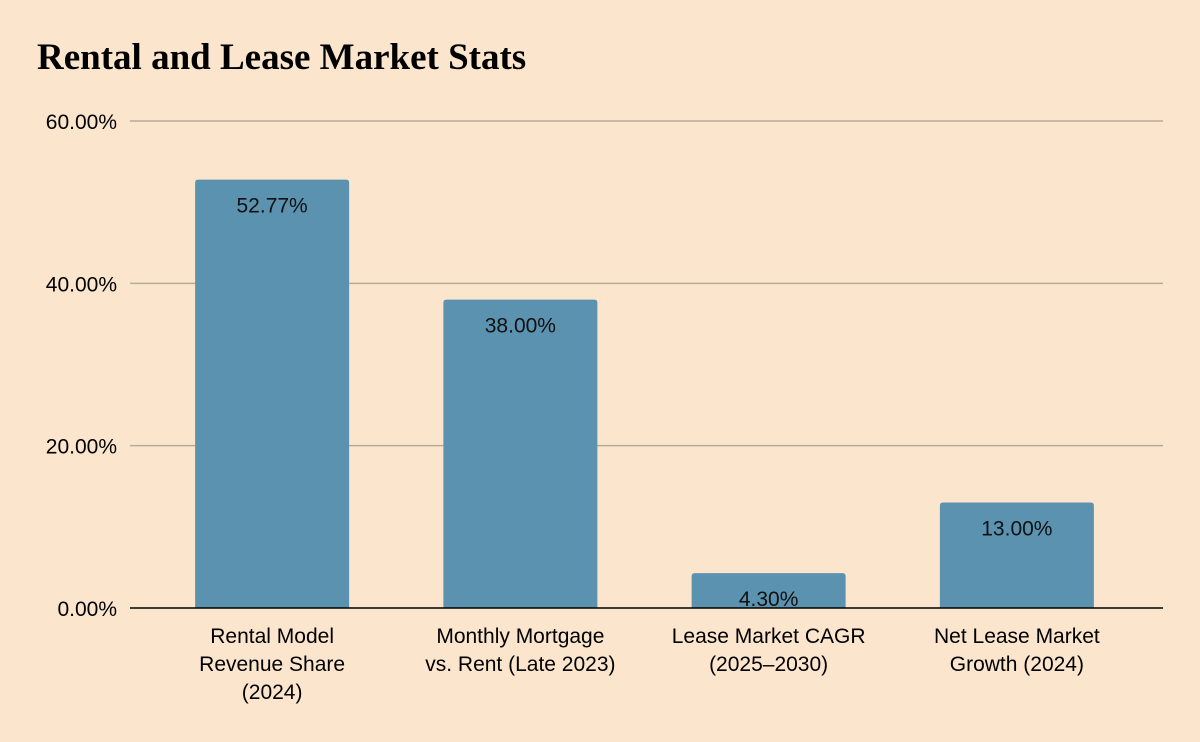  I want to click on x-tick-label: Rental Model Revenue Share (2024), so click(272, 664).